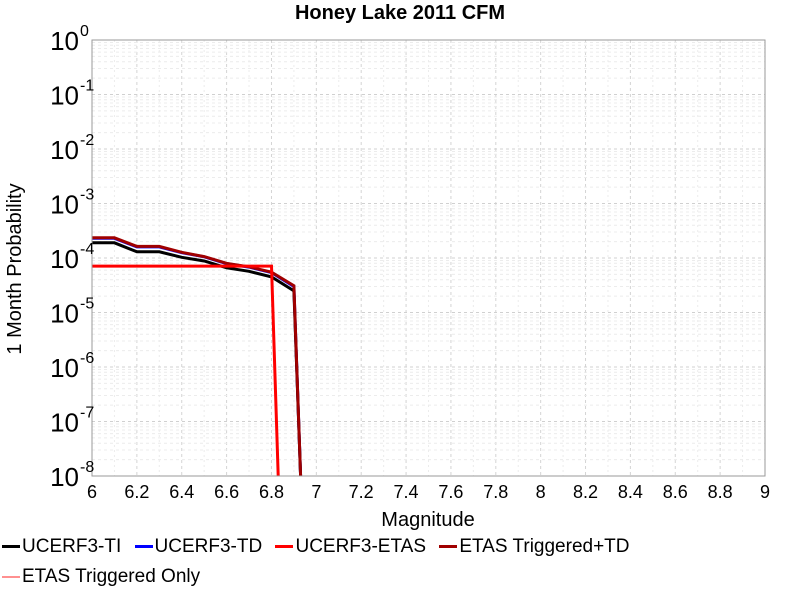  I want to click on x-tick-label: 6.6, so click(226, 492).